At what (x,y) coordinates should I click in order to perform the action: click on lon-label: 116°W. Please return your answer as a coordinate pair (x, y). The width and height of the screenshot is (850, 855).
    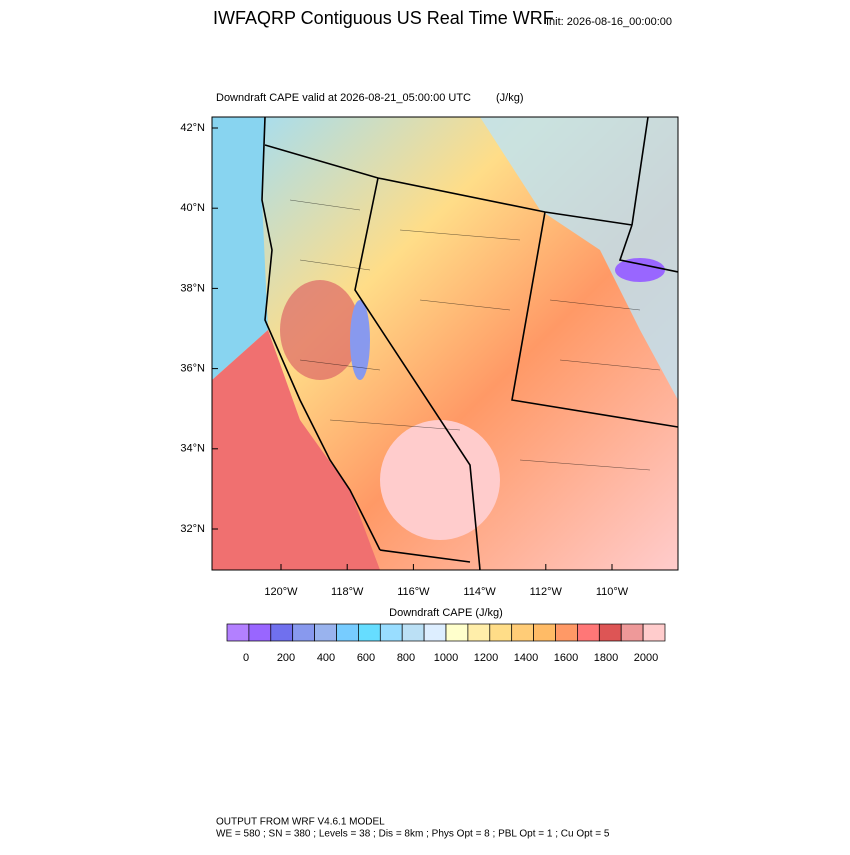
    Looking at the image, I should click on (413, 592).